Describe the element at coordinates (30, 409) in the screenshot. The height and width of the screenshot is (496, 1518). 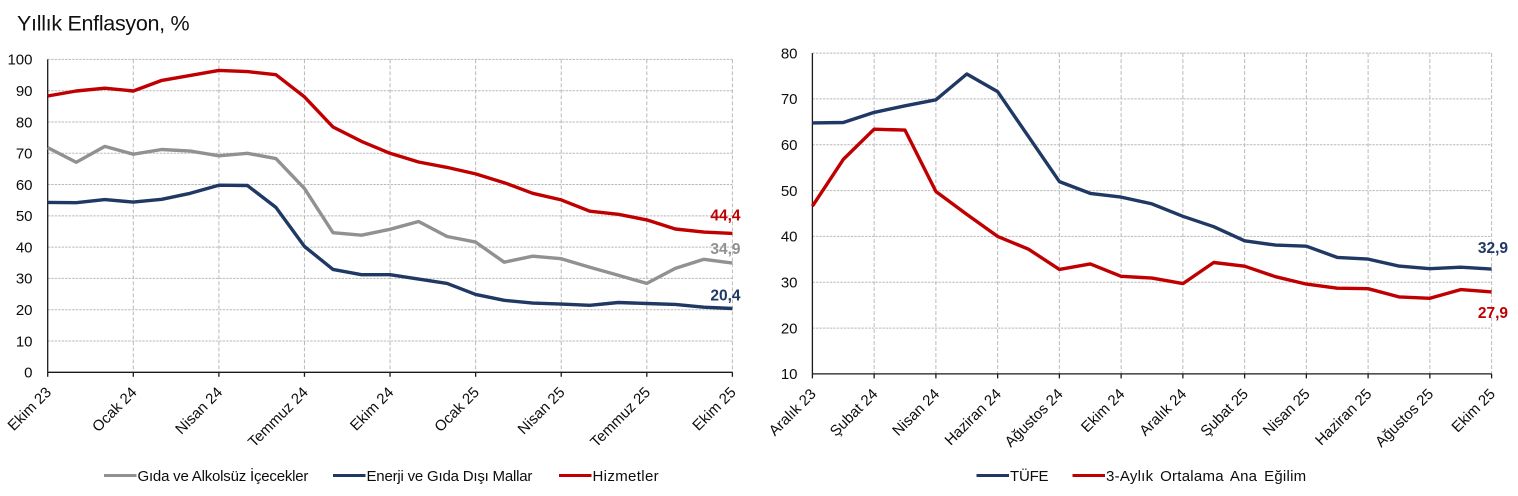
I see `svg-text: Ekim 23` at that location.